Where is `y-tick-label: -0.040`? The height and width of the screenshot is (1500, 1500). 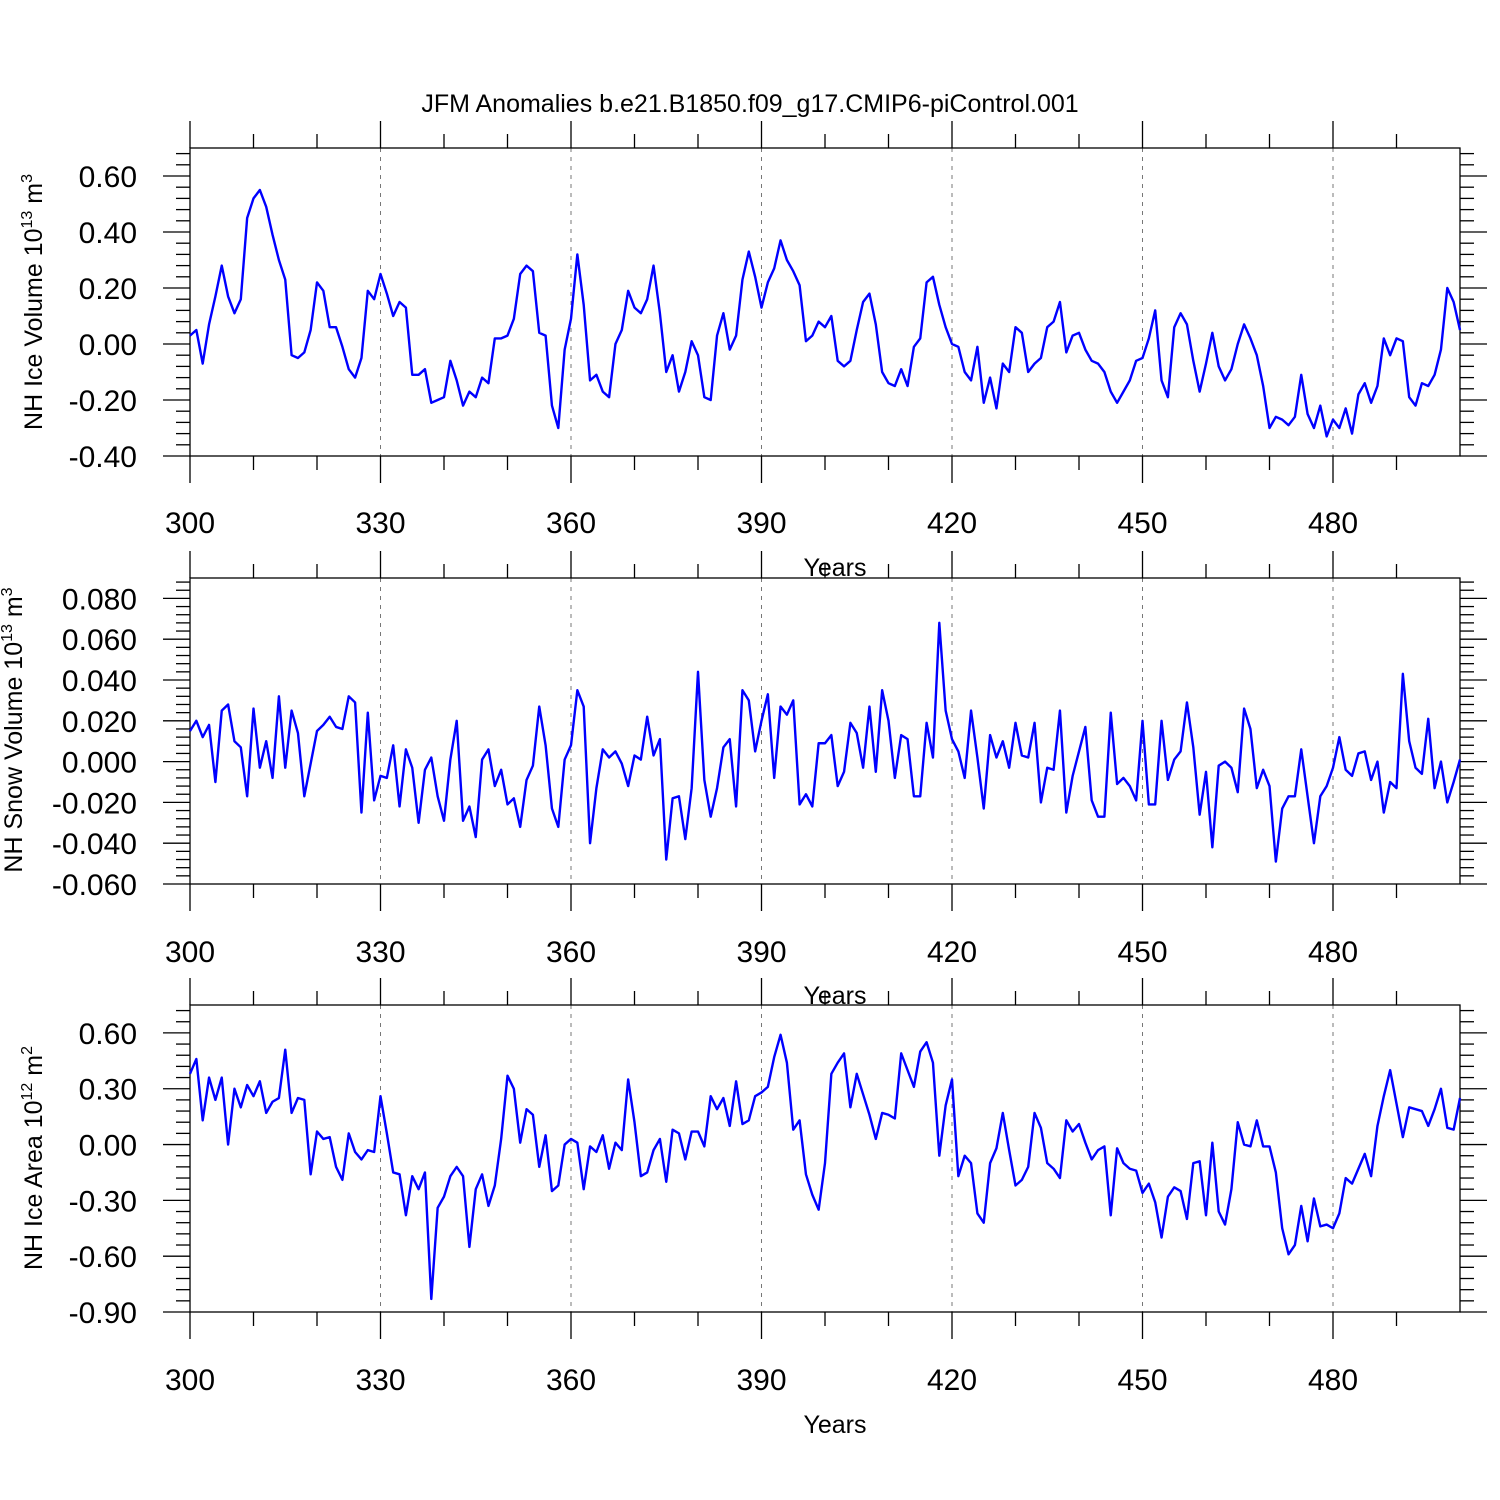 y-tick-label: -0.040 is located at coordinates (94, 844).